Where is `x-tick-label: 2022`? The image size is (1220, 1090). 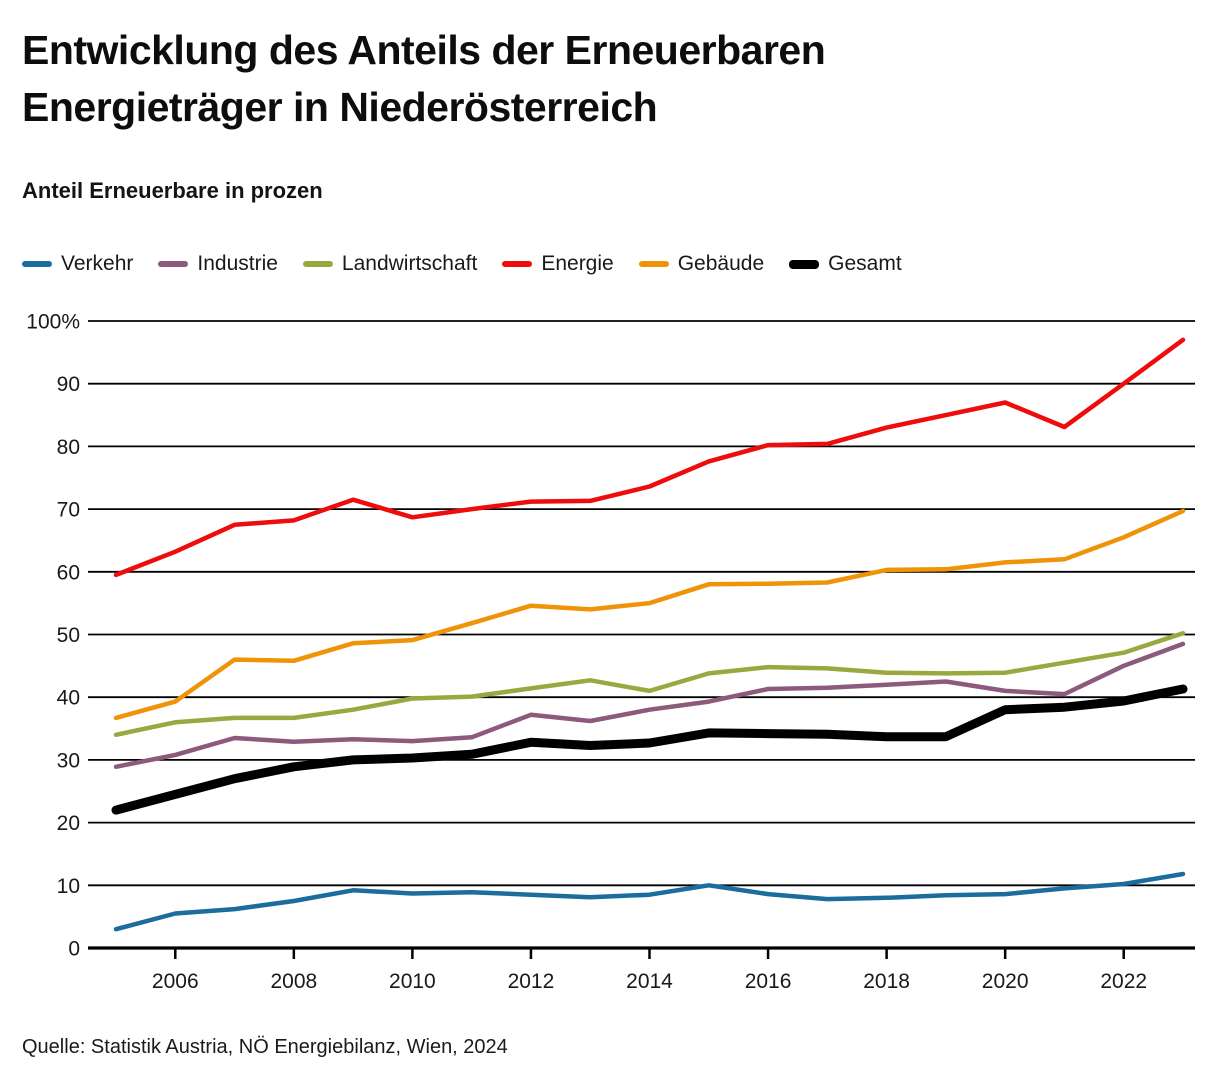
x-tick-label: 2022 is located at coordinates (1123, 981).